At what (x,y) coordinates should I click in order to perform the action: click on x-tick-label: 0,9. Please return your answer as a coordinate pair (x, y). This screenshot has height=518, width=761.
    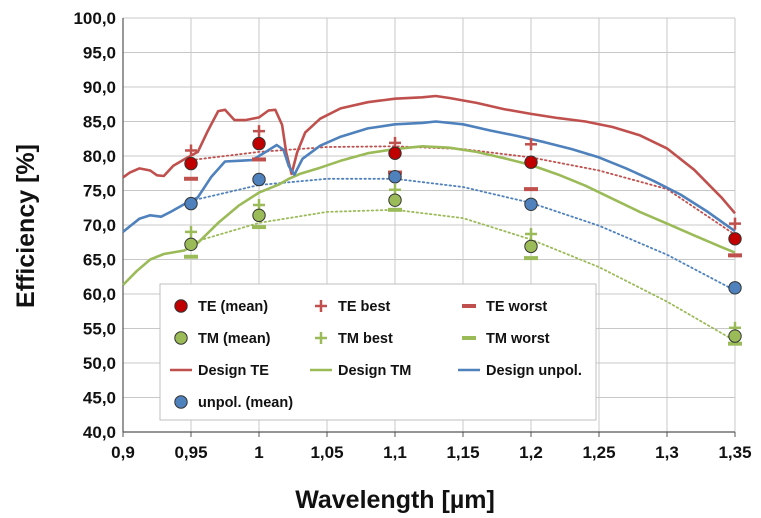
    Looking at the image, I should click on (123, 452).